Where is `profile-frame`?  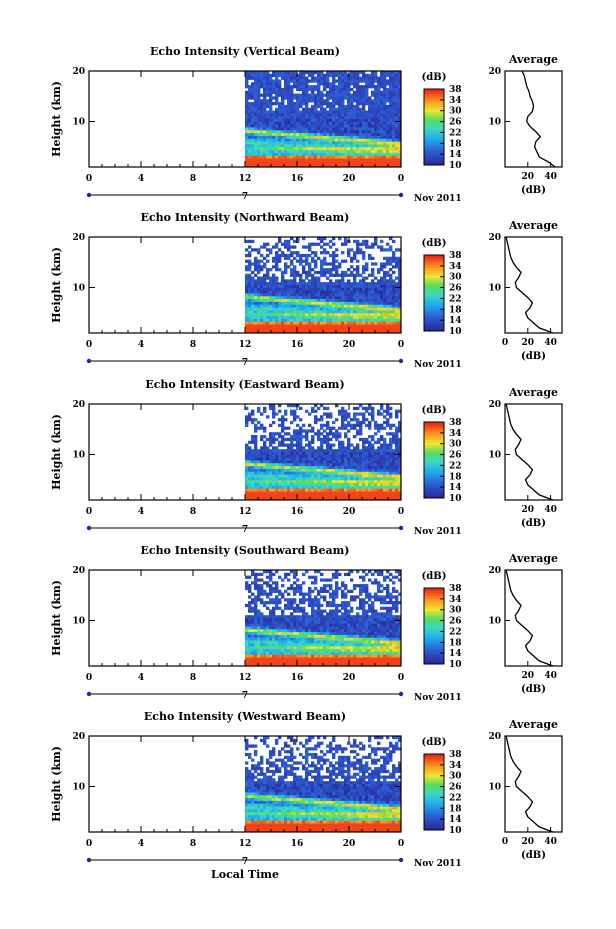
profile-frame is located at coordinates (533, 452).